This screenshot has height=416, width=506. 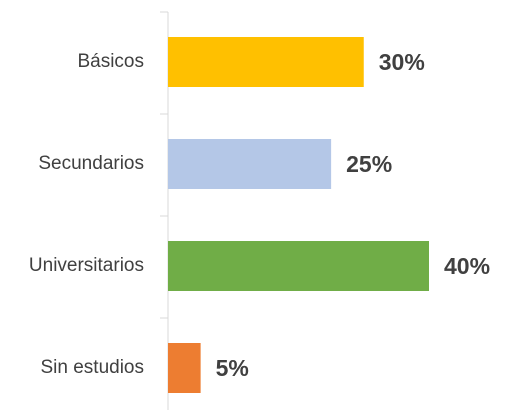 I want to click on category-label: Sin estudios, so click(x=92, y=367).